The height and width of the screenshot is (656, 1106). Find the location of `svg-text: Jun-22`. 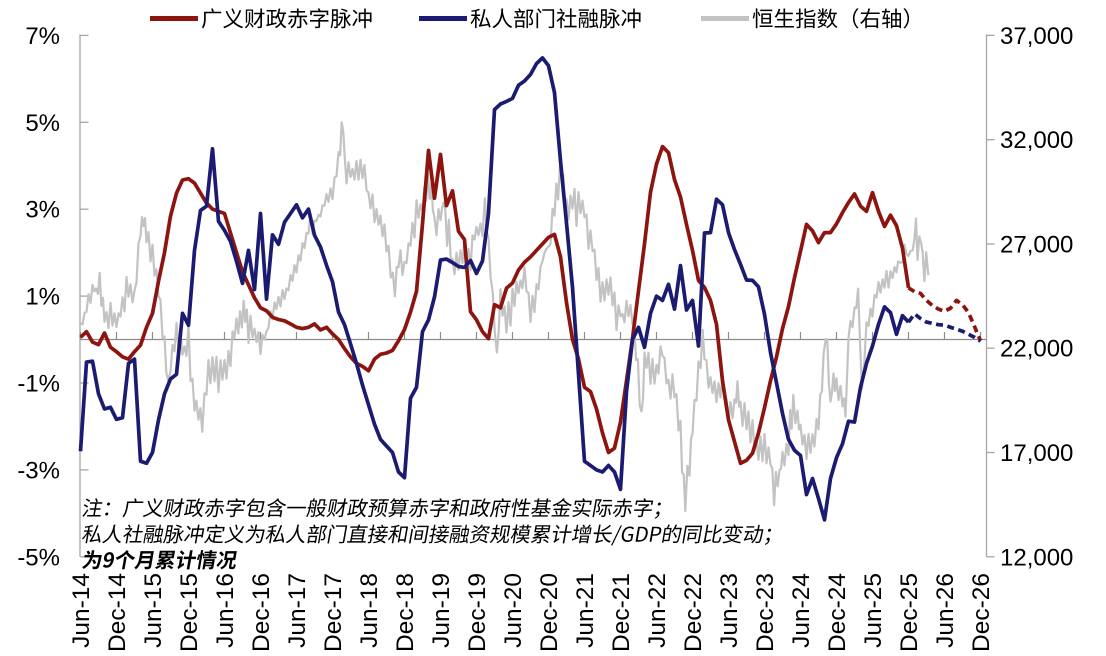

svg-text: Jun-22 is located at coordinates (657, 610).